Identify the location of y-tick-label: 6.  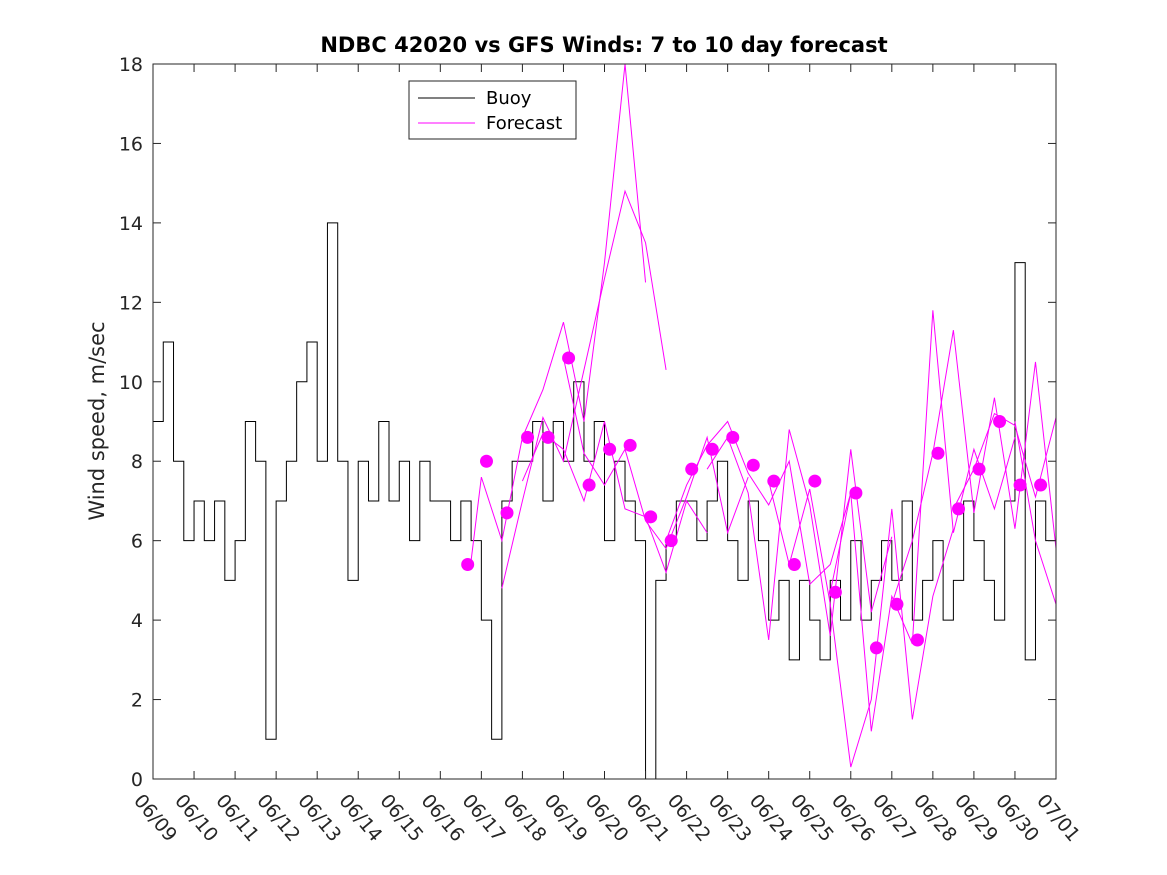
(137, 542).